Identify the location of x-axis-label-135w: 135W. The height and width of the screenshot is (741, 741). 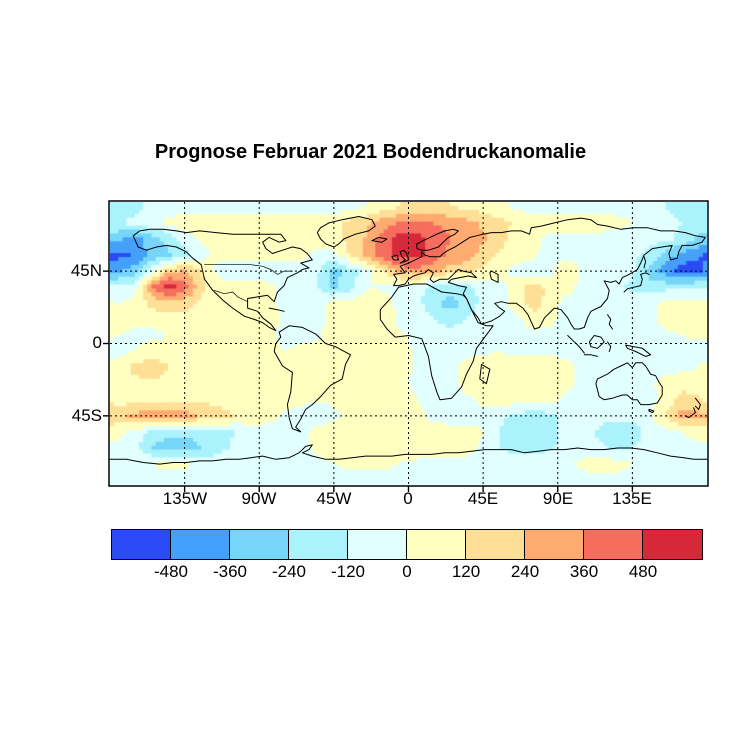
(185, 498).